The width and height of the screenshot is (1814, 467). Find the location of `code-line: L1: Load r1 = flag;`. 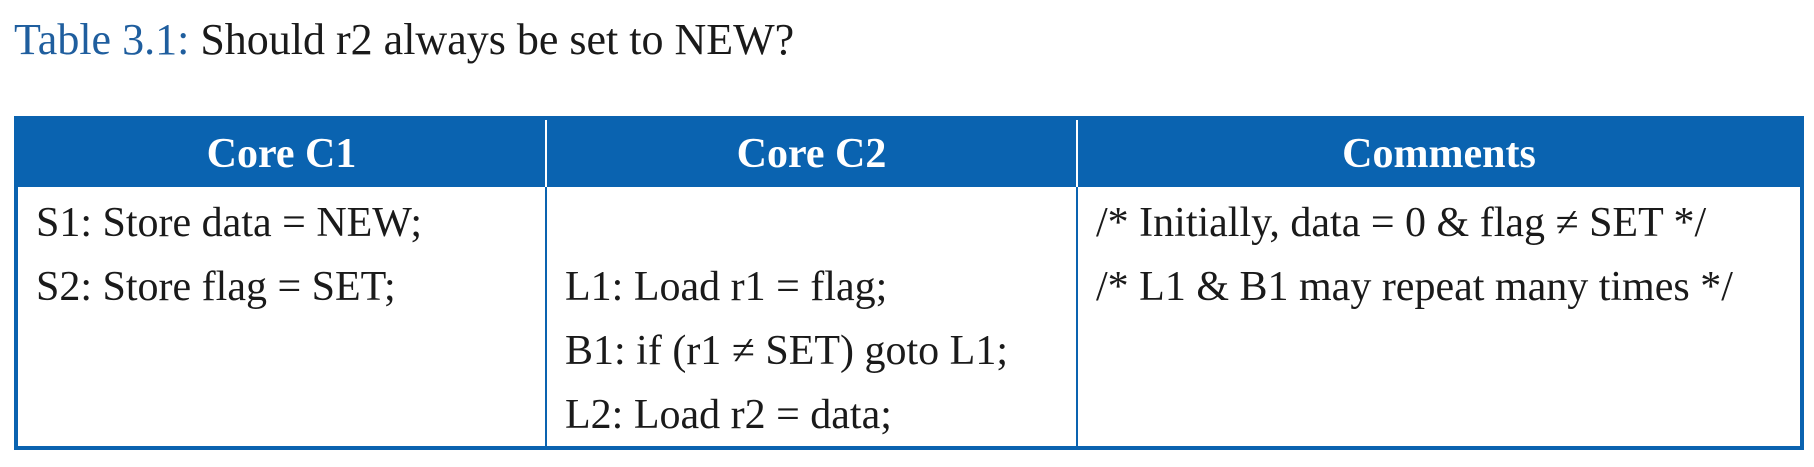

code-line: L1: Load r1 = flag; is located at coordinates (726, 287).